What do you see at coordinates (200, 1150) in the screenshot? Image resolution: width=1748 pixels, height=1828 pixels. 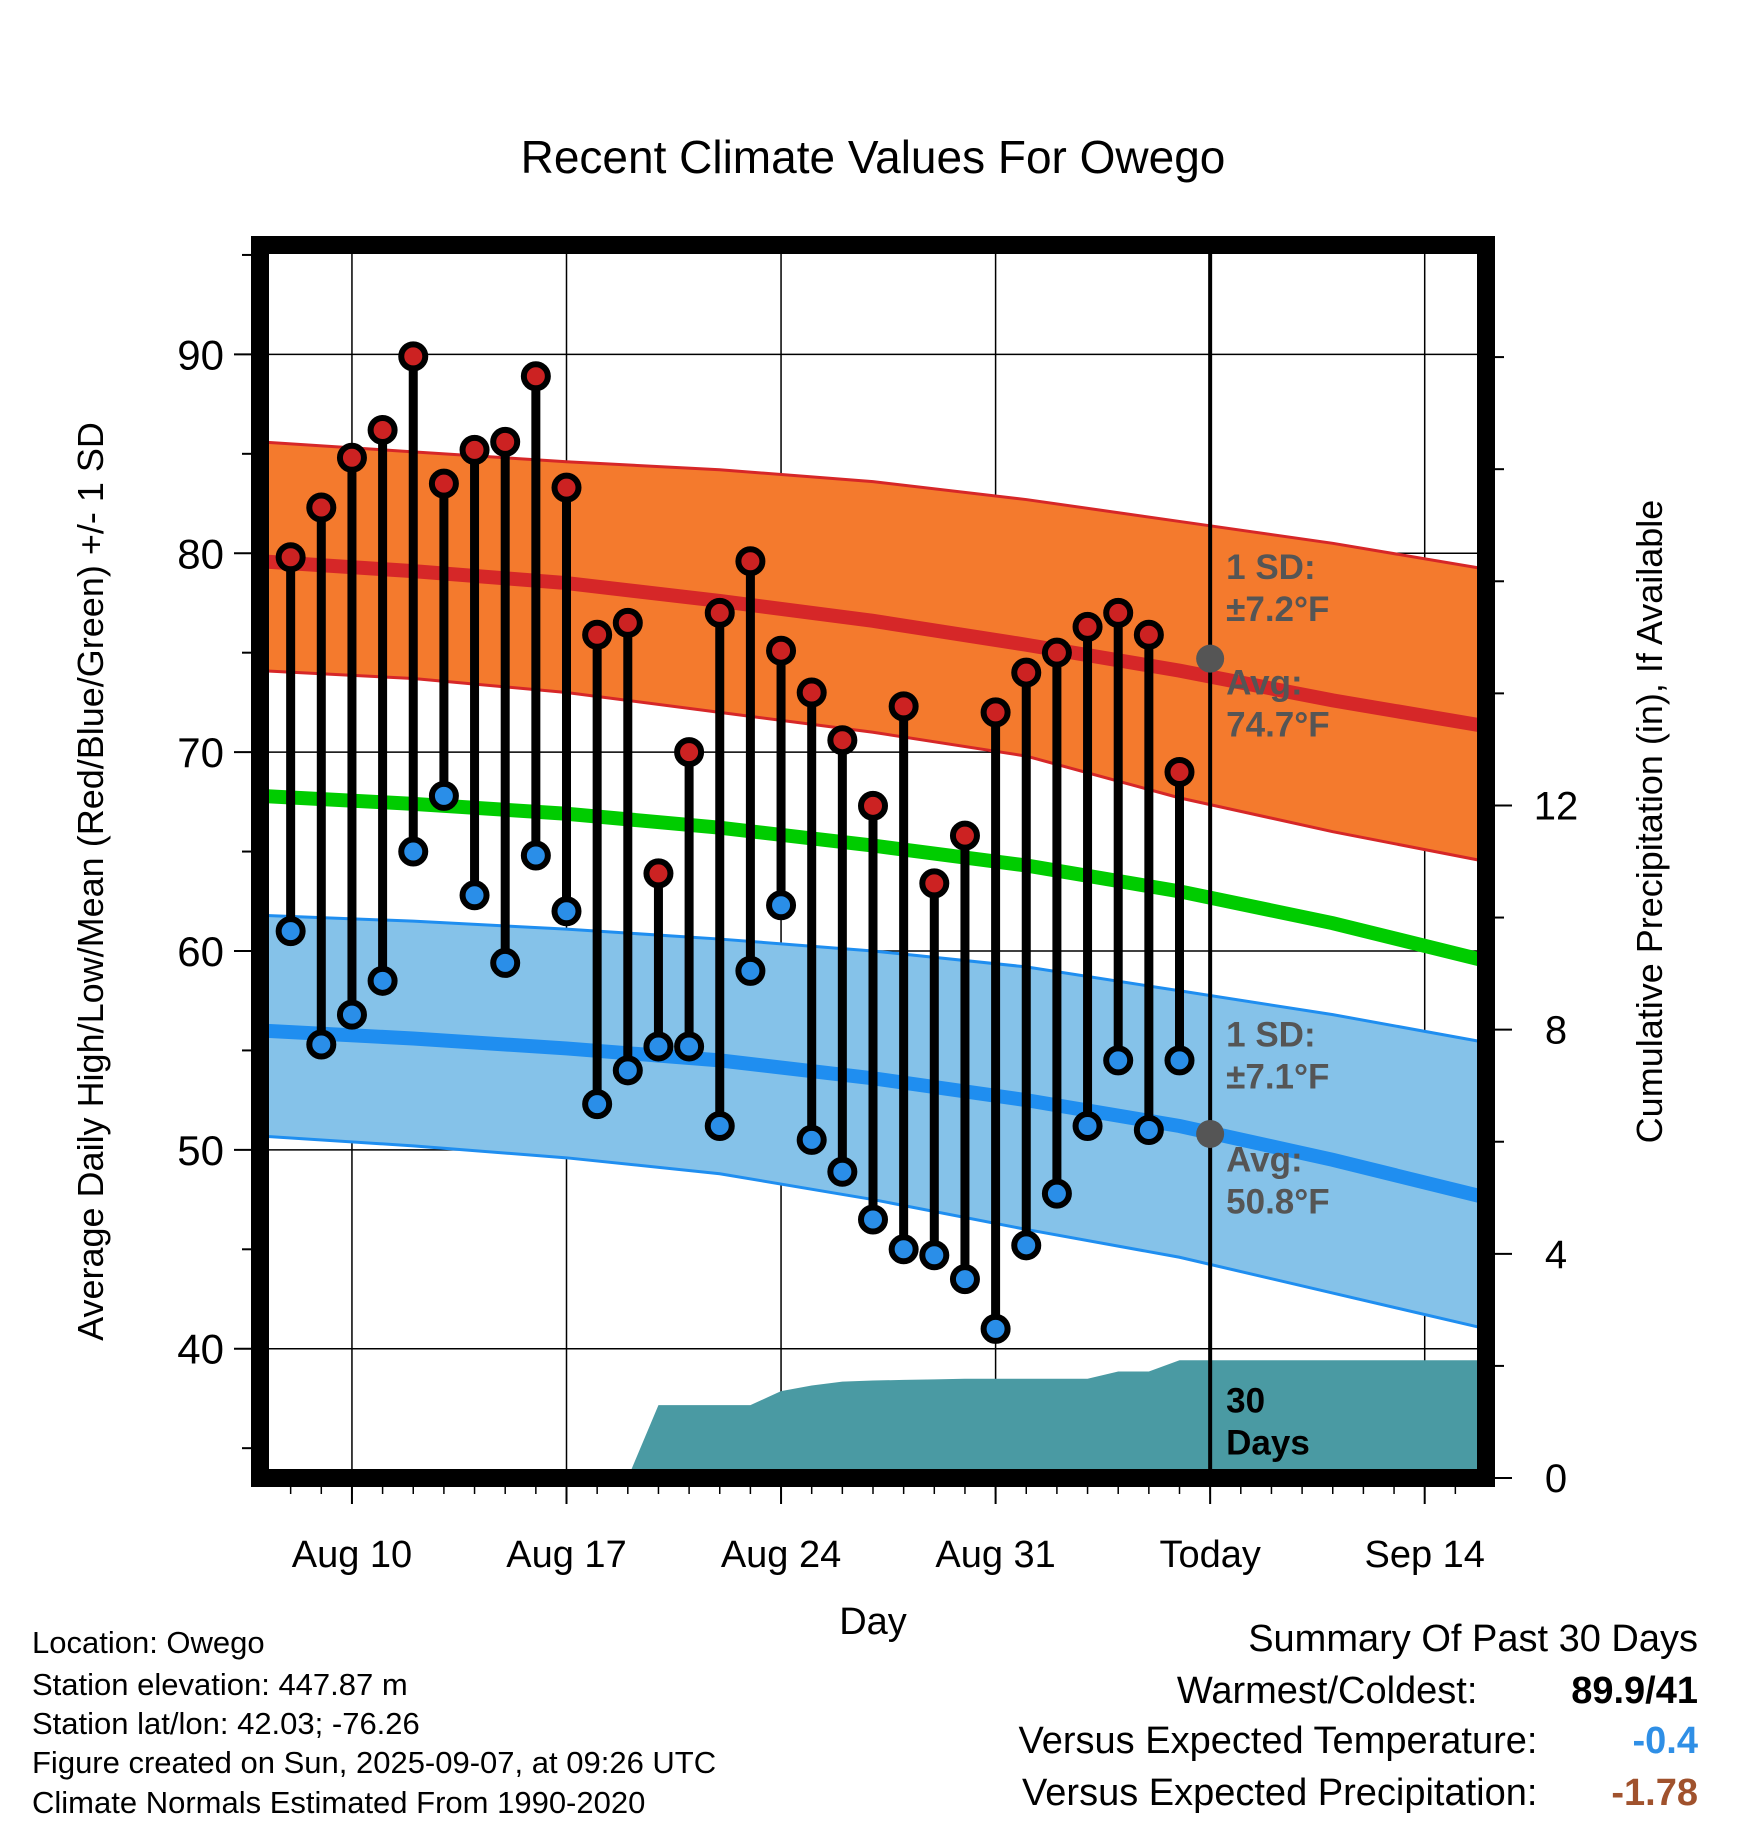 I see `y-tick-label: 50` at bounding box center [200, 1150].